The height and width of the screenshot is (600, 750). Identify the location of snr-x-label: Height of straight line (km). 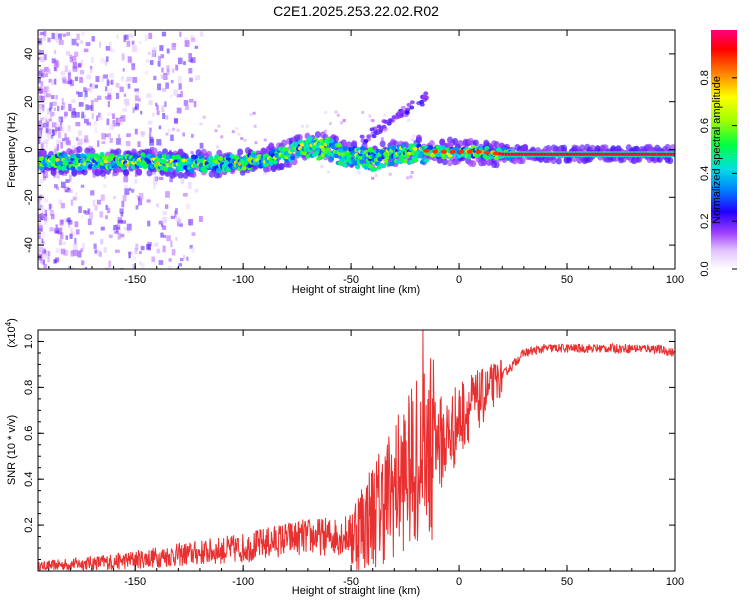
(356, 591).